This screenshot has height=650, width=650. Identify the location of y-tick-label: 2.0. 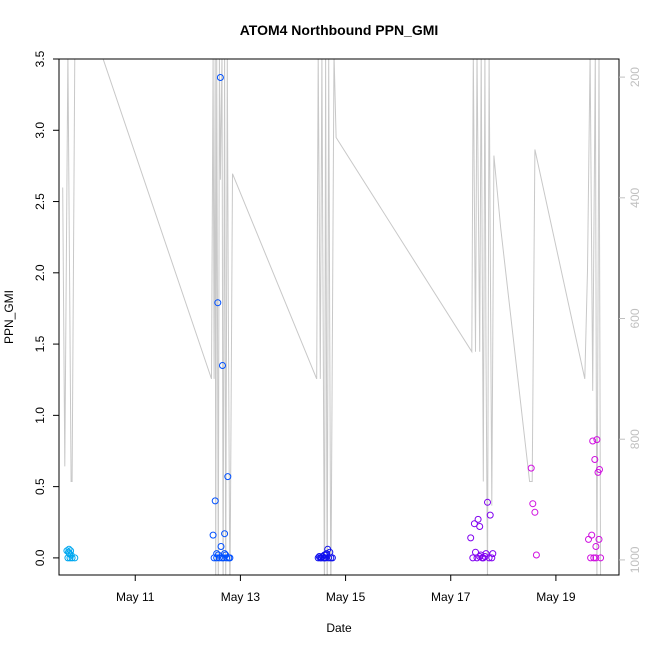
(40, 272).